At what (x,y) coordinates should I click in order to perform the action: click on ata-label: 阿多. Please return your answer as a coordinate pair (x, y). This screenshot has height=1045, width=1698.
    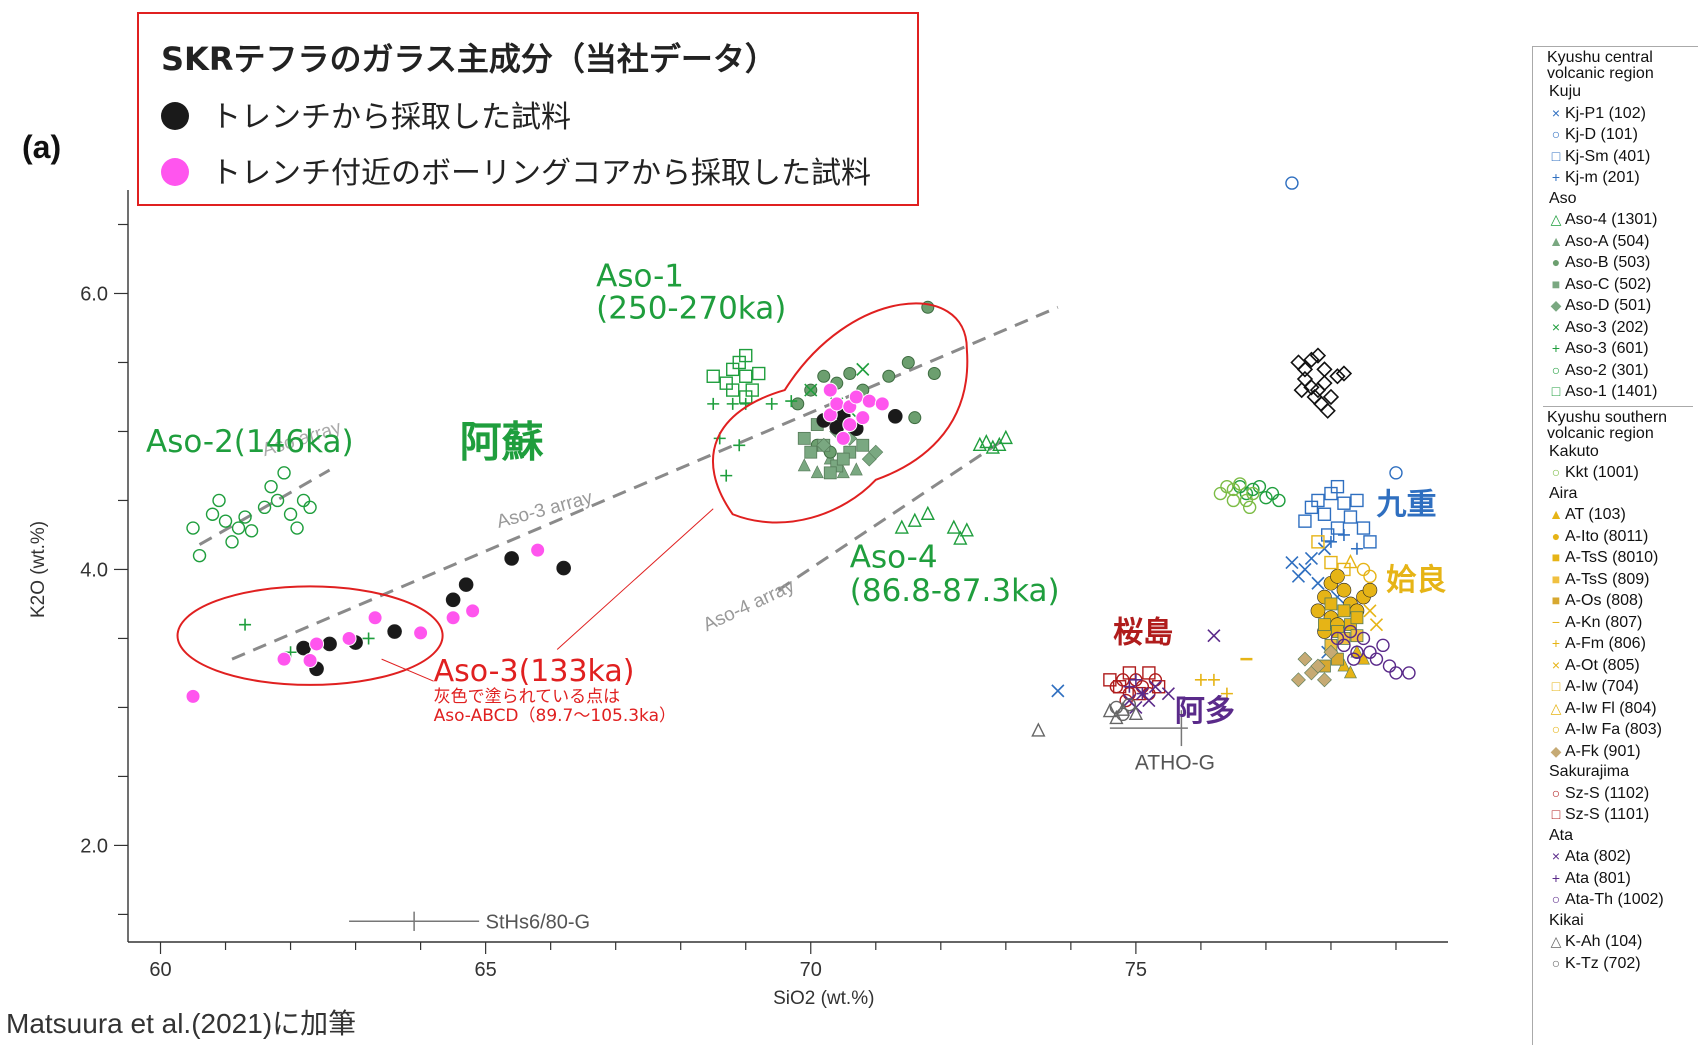
    Looking at the image, I should click on (1205, 711).